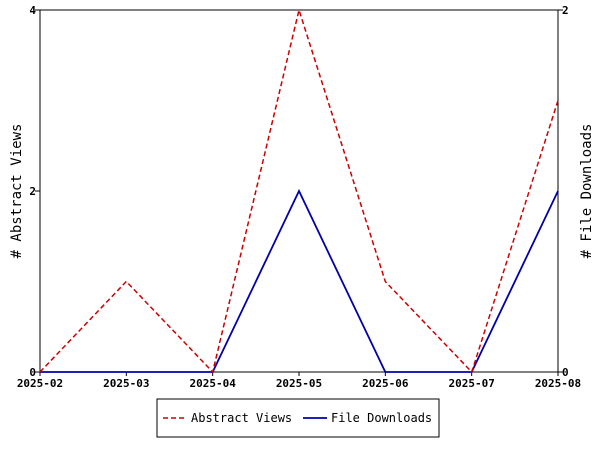 This screenshot has width=600, height=450. Describe the element at coordinates (565, 10) in the screenshot. I see `right-y-tick-label: 2` at that location.